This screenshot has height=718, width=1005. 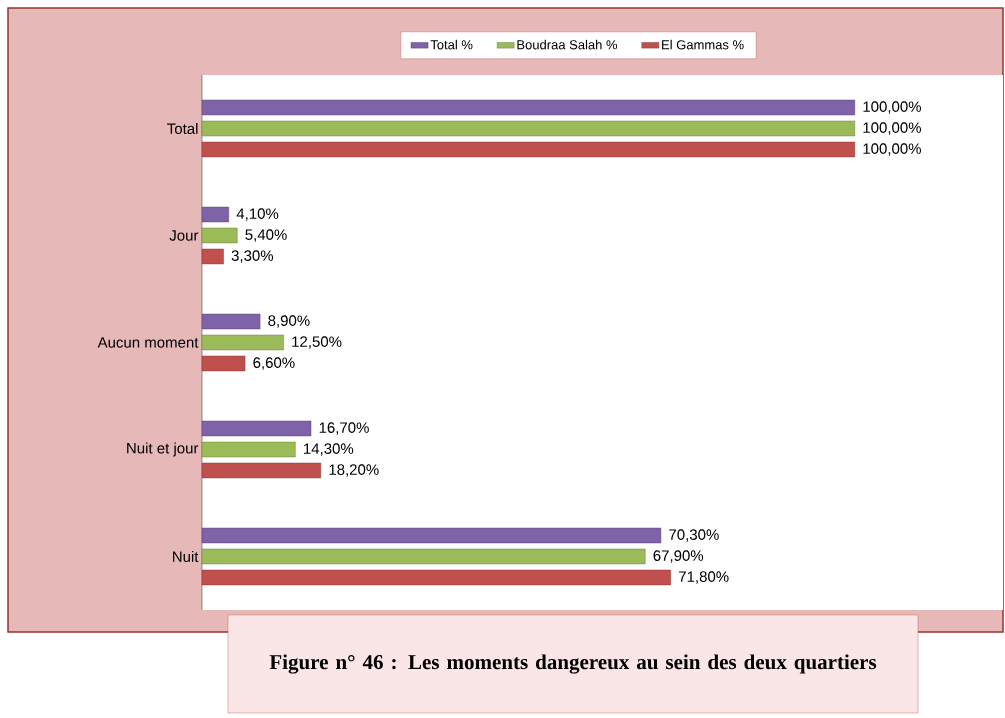 What do you see at coordinates (184, 235) in the screenshot?
I see `y-tick-label: Jour` at bounding box center [184, 235].